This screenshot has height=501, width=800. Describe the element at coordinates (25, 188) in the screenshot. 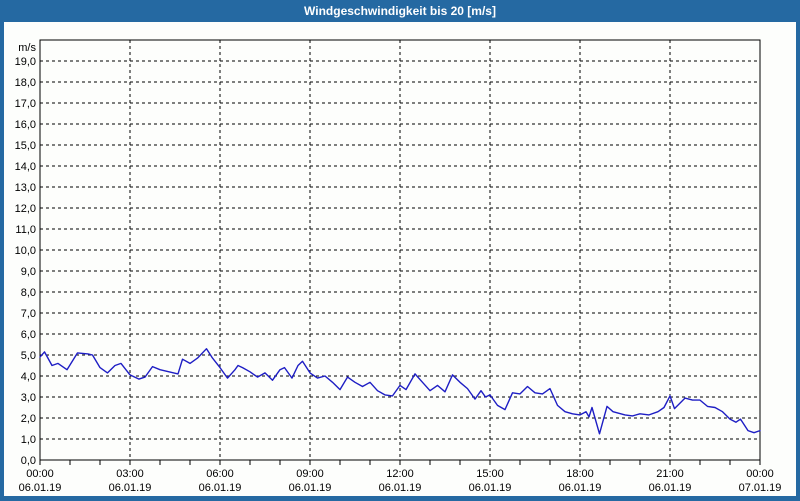

I see `y-tick-label: 13,0` at that location.